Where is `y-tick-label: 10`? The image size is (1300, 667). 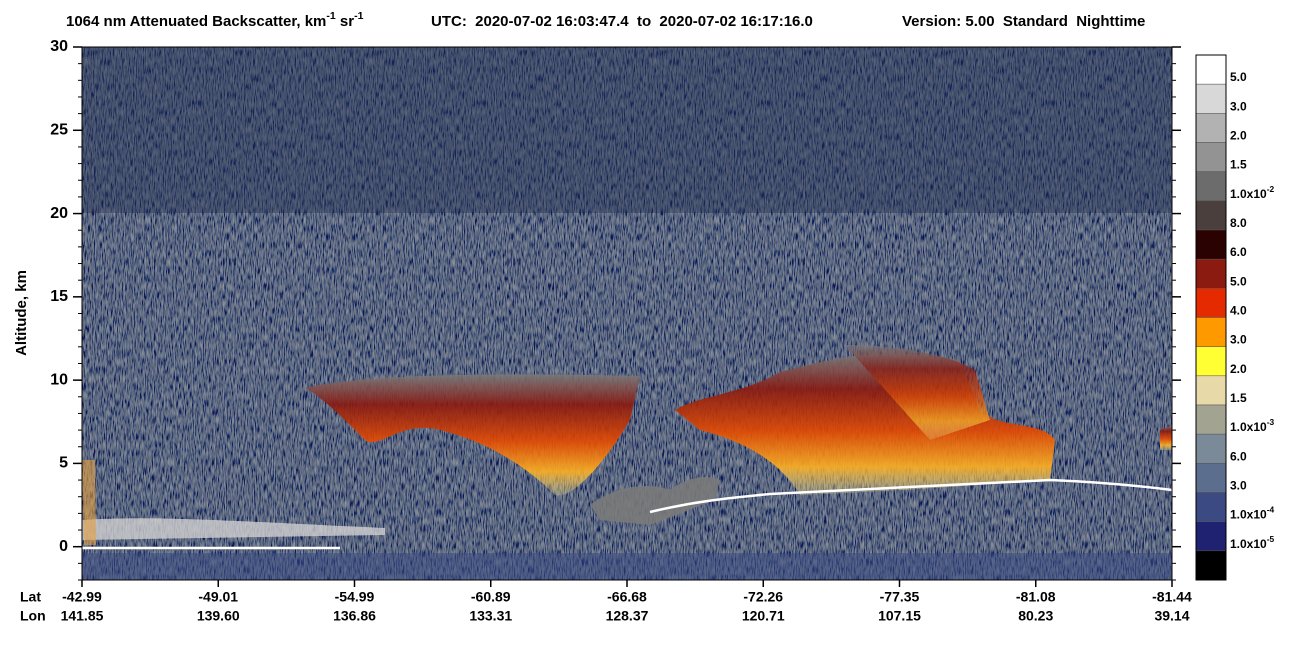 y-tick-label: 10 is located at coordinates (59, 379).